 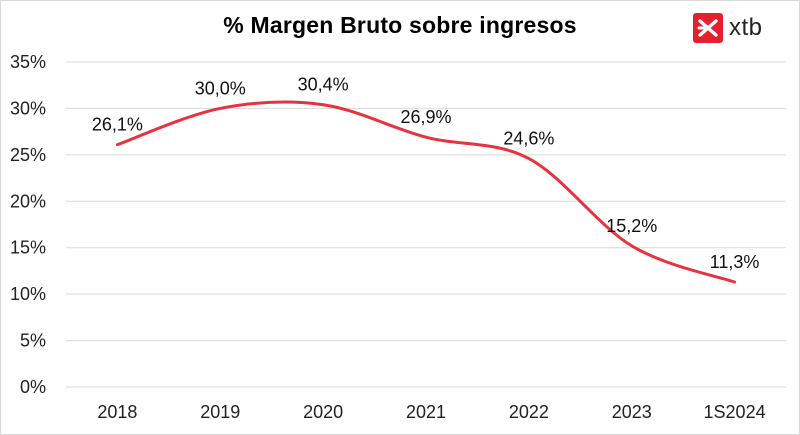 What do you see at coordinates (735, 412) in the screenshot?
I see `x-tick-label: 1S2024` at bounding box center [735, 412].